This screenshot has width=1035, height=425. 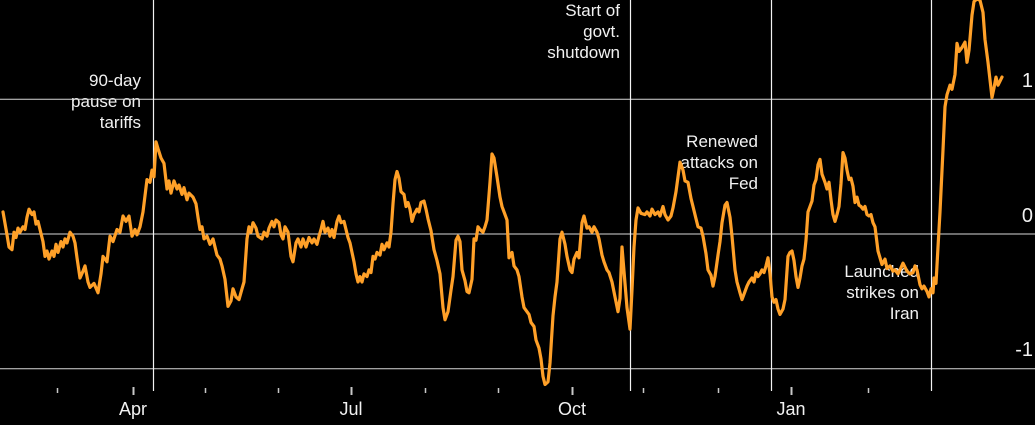 What do you see at coordinates (1024, 350) in the screenshot?
I see `y-axis-label-minus1: -1` at bounding box center [1024, 350].